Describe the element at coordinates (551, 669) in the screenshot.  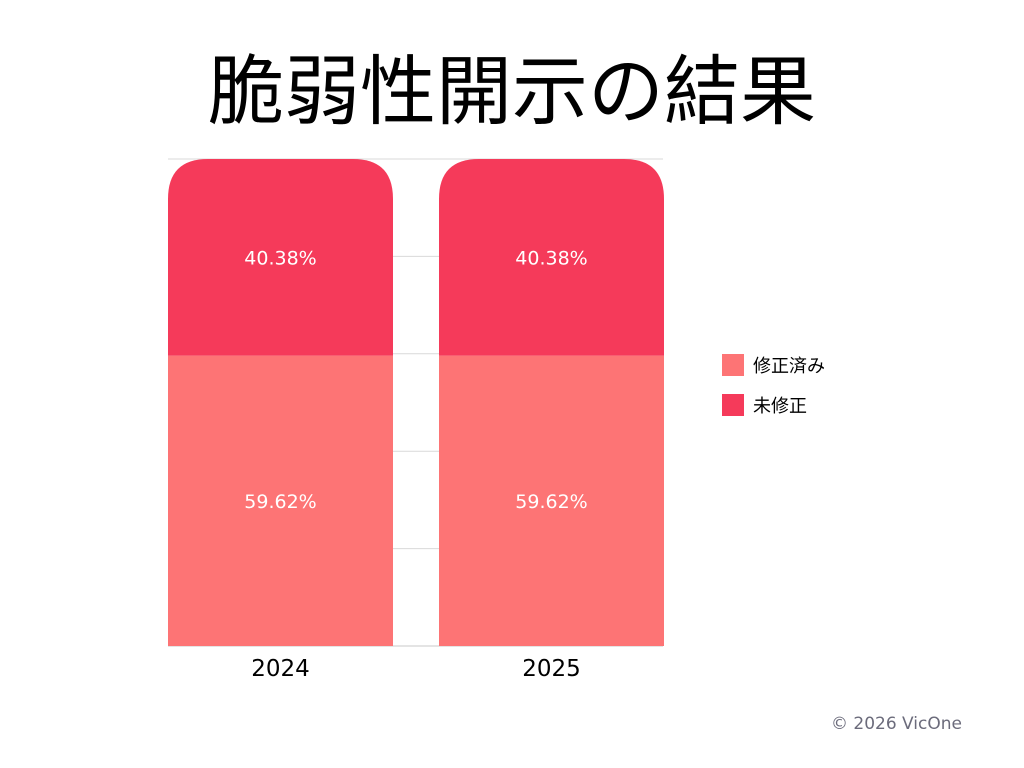
I see `x-tick-label: 2025` at that location.